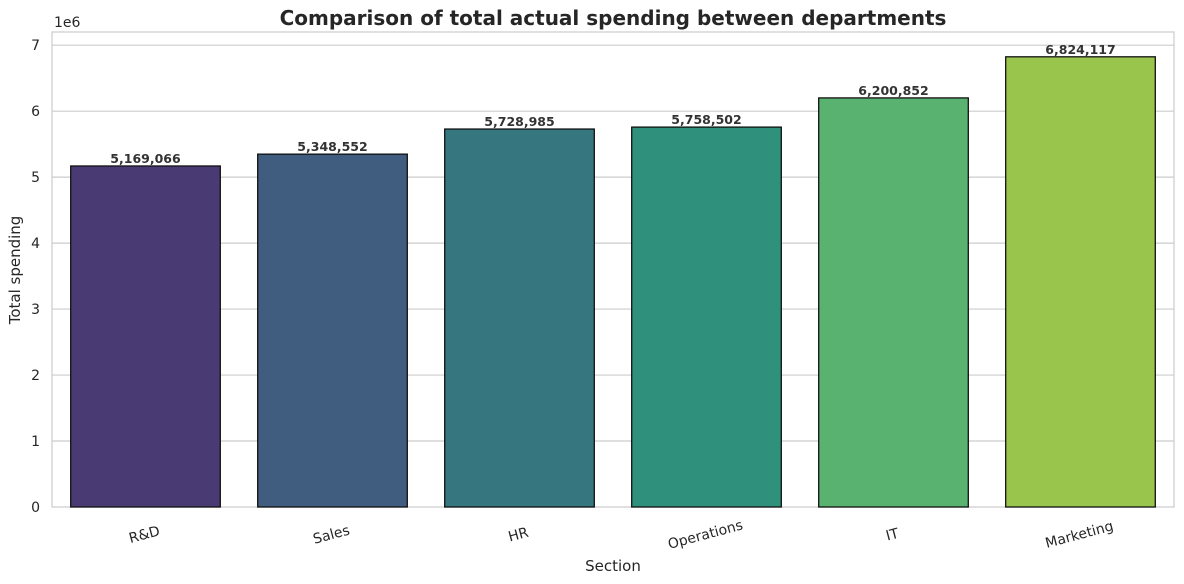 The height and width of the screenshot is (584, 1184). Describe the element at coordinates (621, 534) in the screenshot. I see `x-tick-labels: R&D Sales HR Operations IT Marketing` at that location.